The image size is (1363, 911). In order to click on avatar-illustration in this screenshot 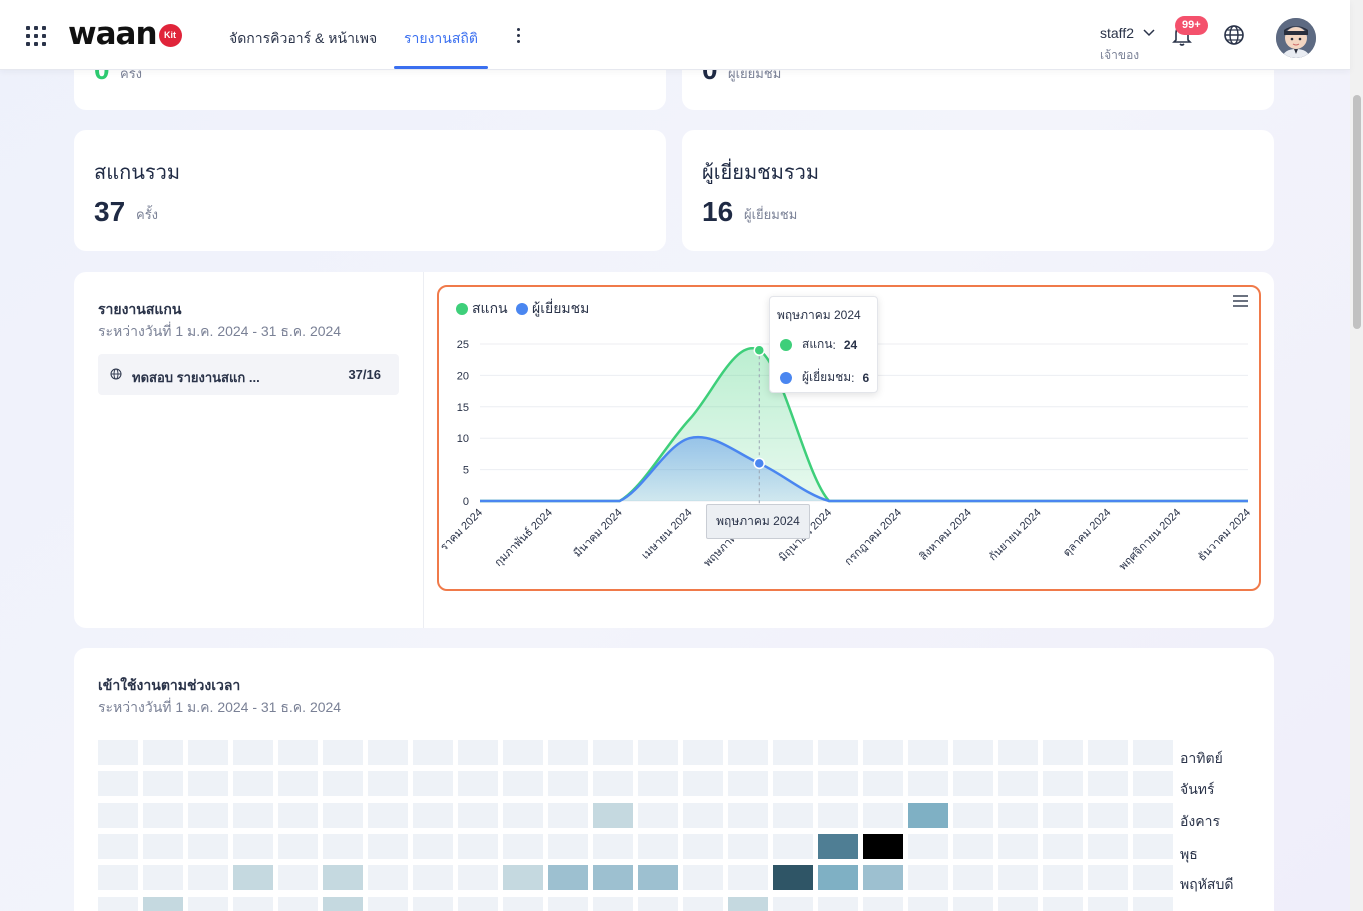, I will do `click(1296, 38)`.